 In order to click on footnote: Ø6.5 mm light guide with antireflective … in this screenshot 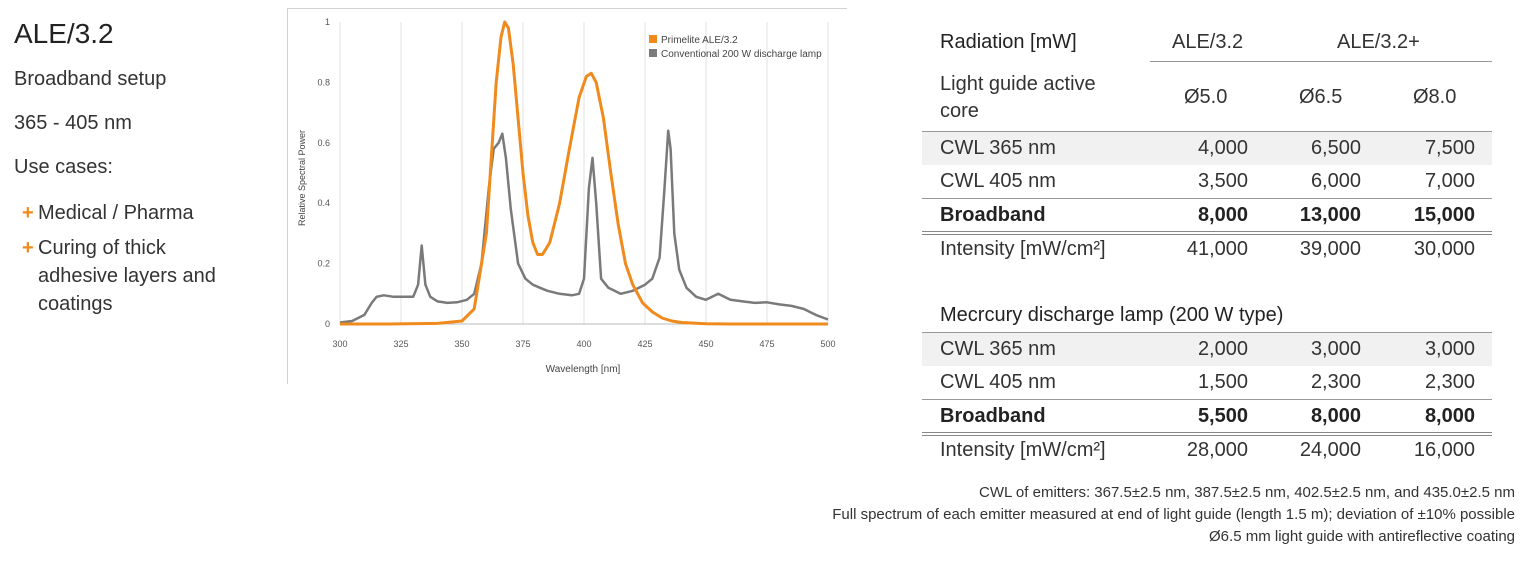, I will do `click(1362, 536)`.